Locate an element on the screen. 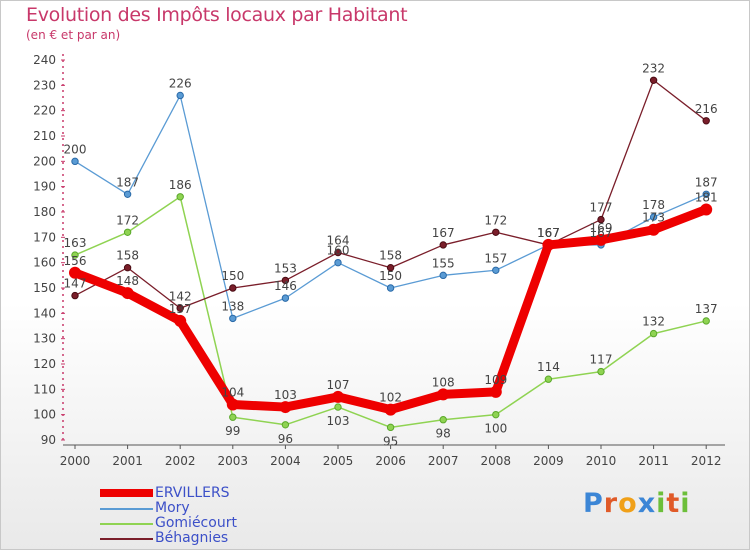 This screenshot has width=750, height=550. data-label: 181 is located at coordinates (706, 197).